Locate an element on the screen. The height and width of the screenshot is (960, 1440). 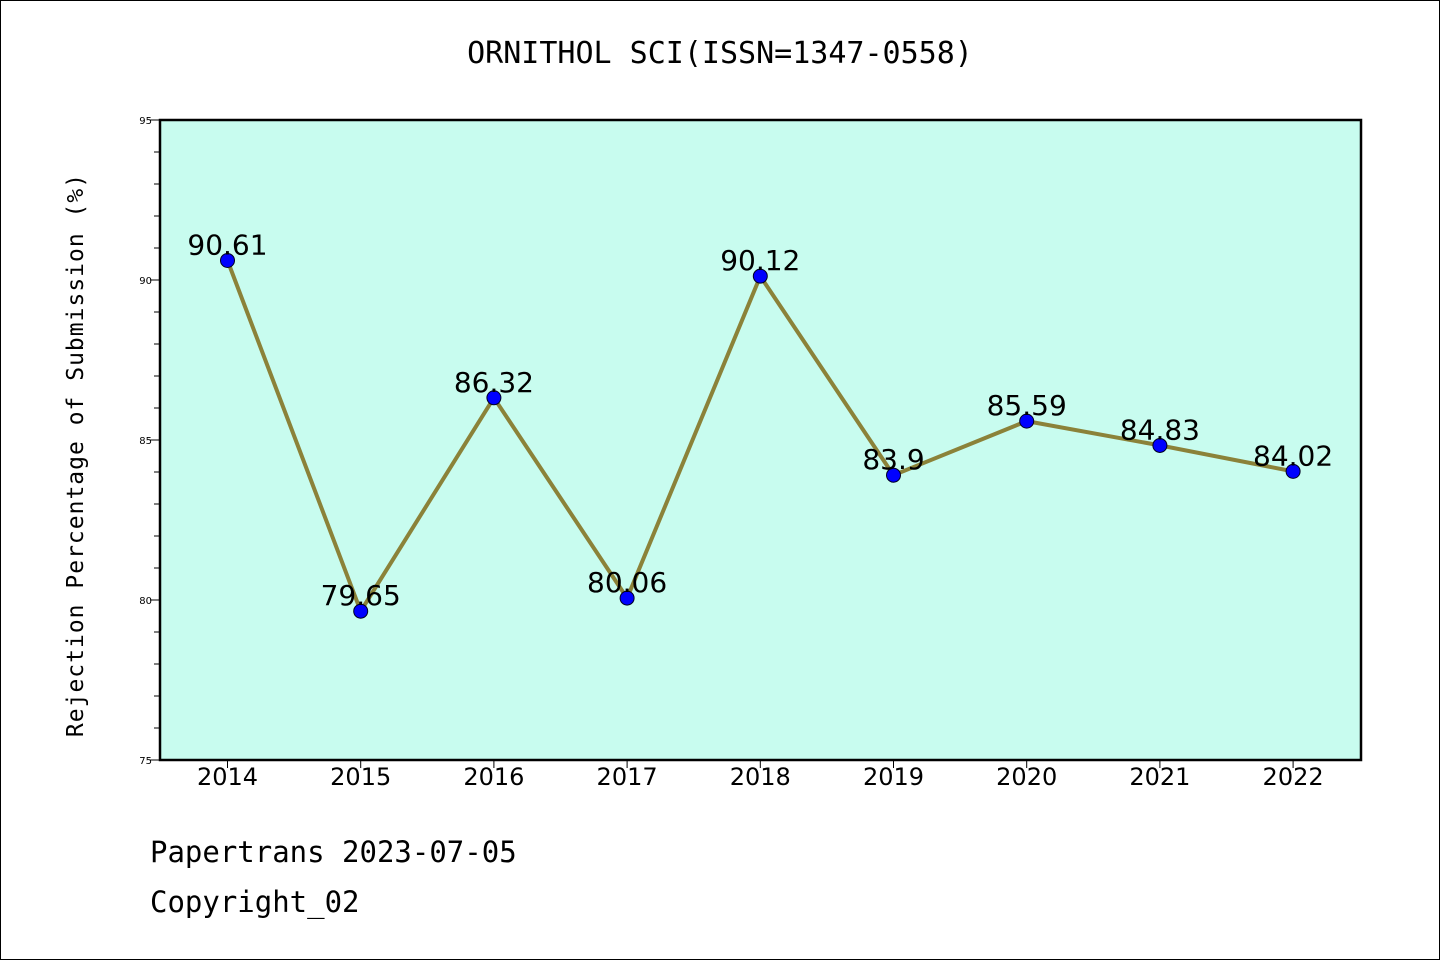
y-tick-label: 80 is located at coordinates (145, 601).